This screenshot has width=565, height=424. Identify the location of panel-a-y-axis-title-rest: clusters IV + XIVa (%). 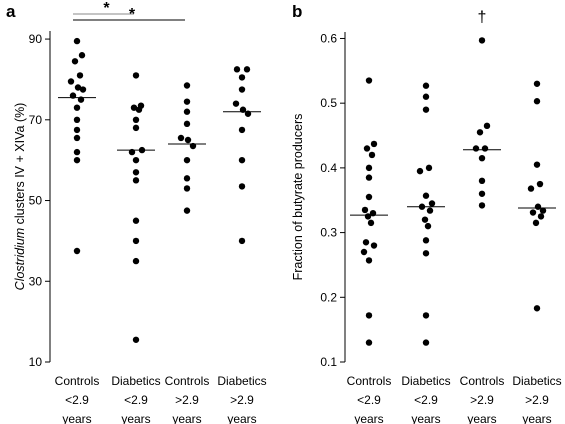
(20, 165).